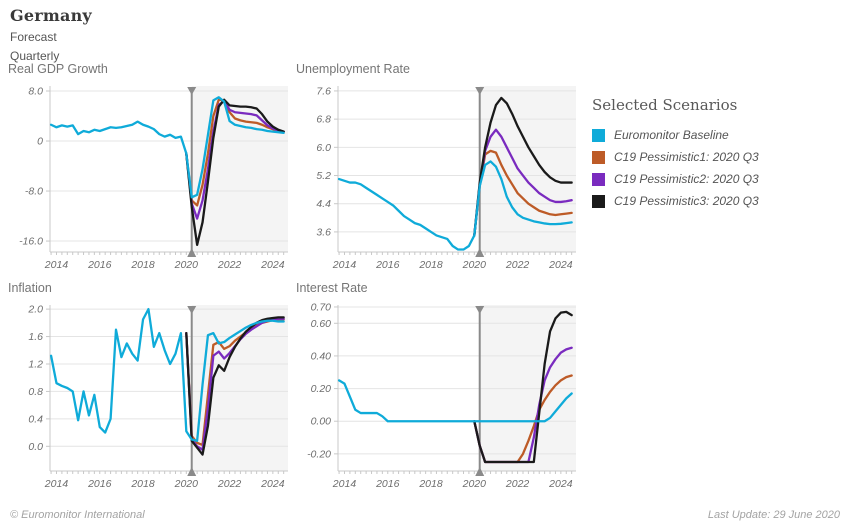 This screenshot has width=848, height=530. What do you see at coordinates (686, 179) in the screenshot?
I see `legend-label-pessimistic2: C19 Pessimistic2: 2020 Q3` at bounding box center [686, 179].